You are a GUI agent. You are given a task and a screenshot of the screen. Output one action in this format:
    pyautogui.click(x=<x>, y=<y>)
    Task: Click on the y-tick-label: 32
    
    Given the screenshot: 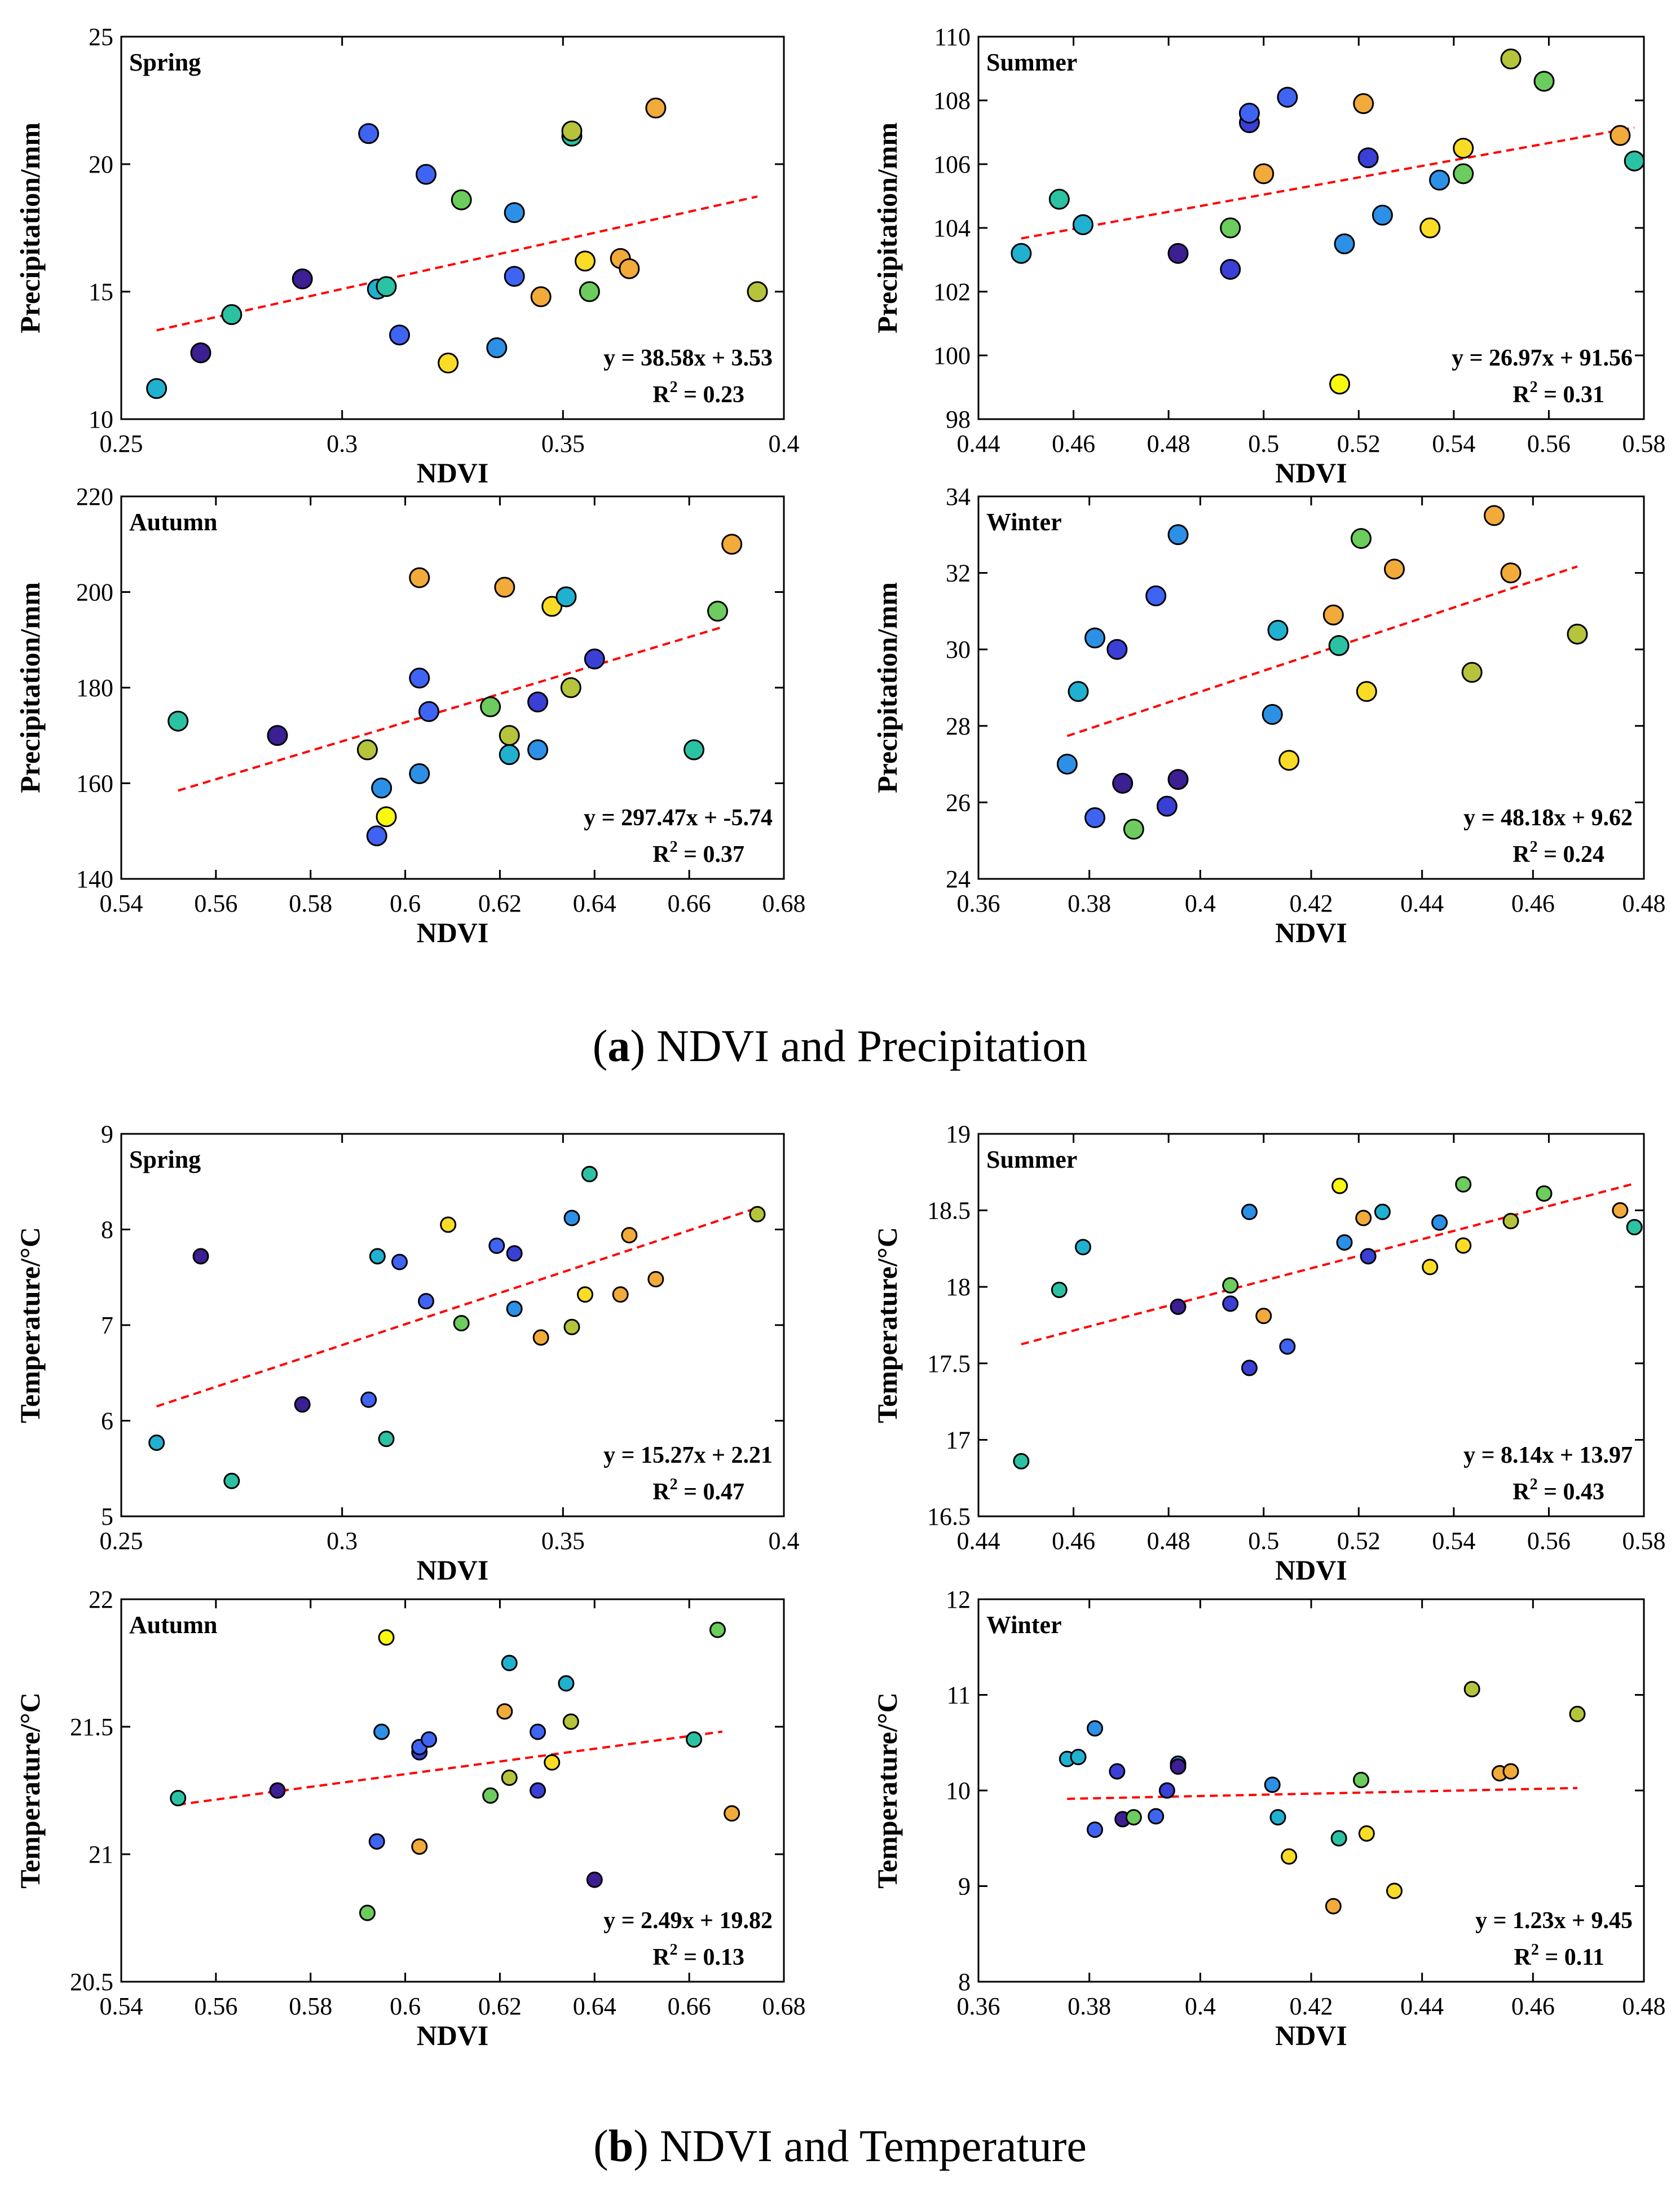 What is the action you would take?
    pyautogui.click(x=959, y=574)
    